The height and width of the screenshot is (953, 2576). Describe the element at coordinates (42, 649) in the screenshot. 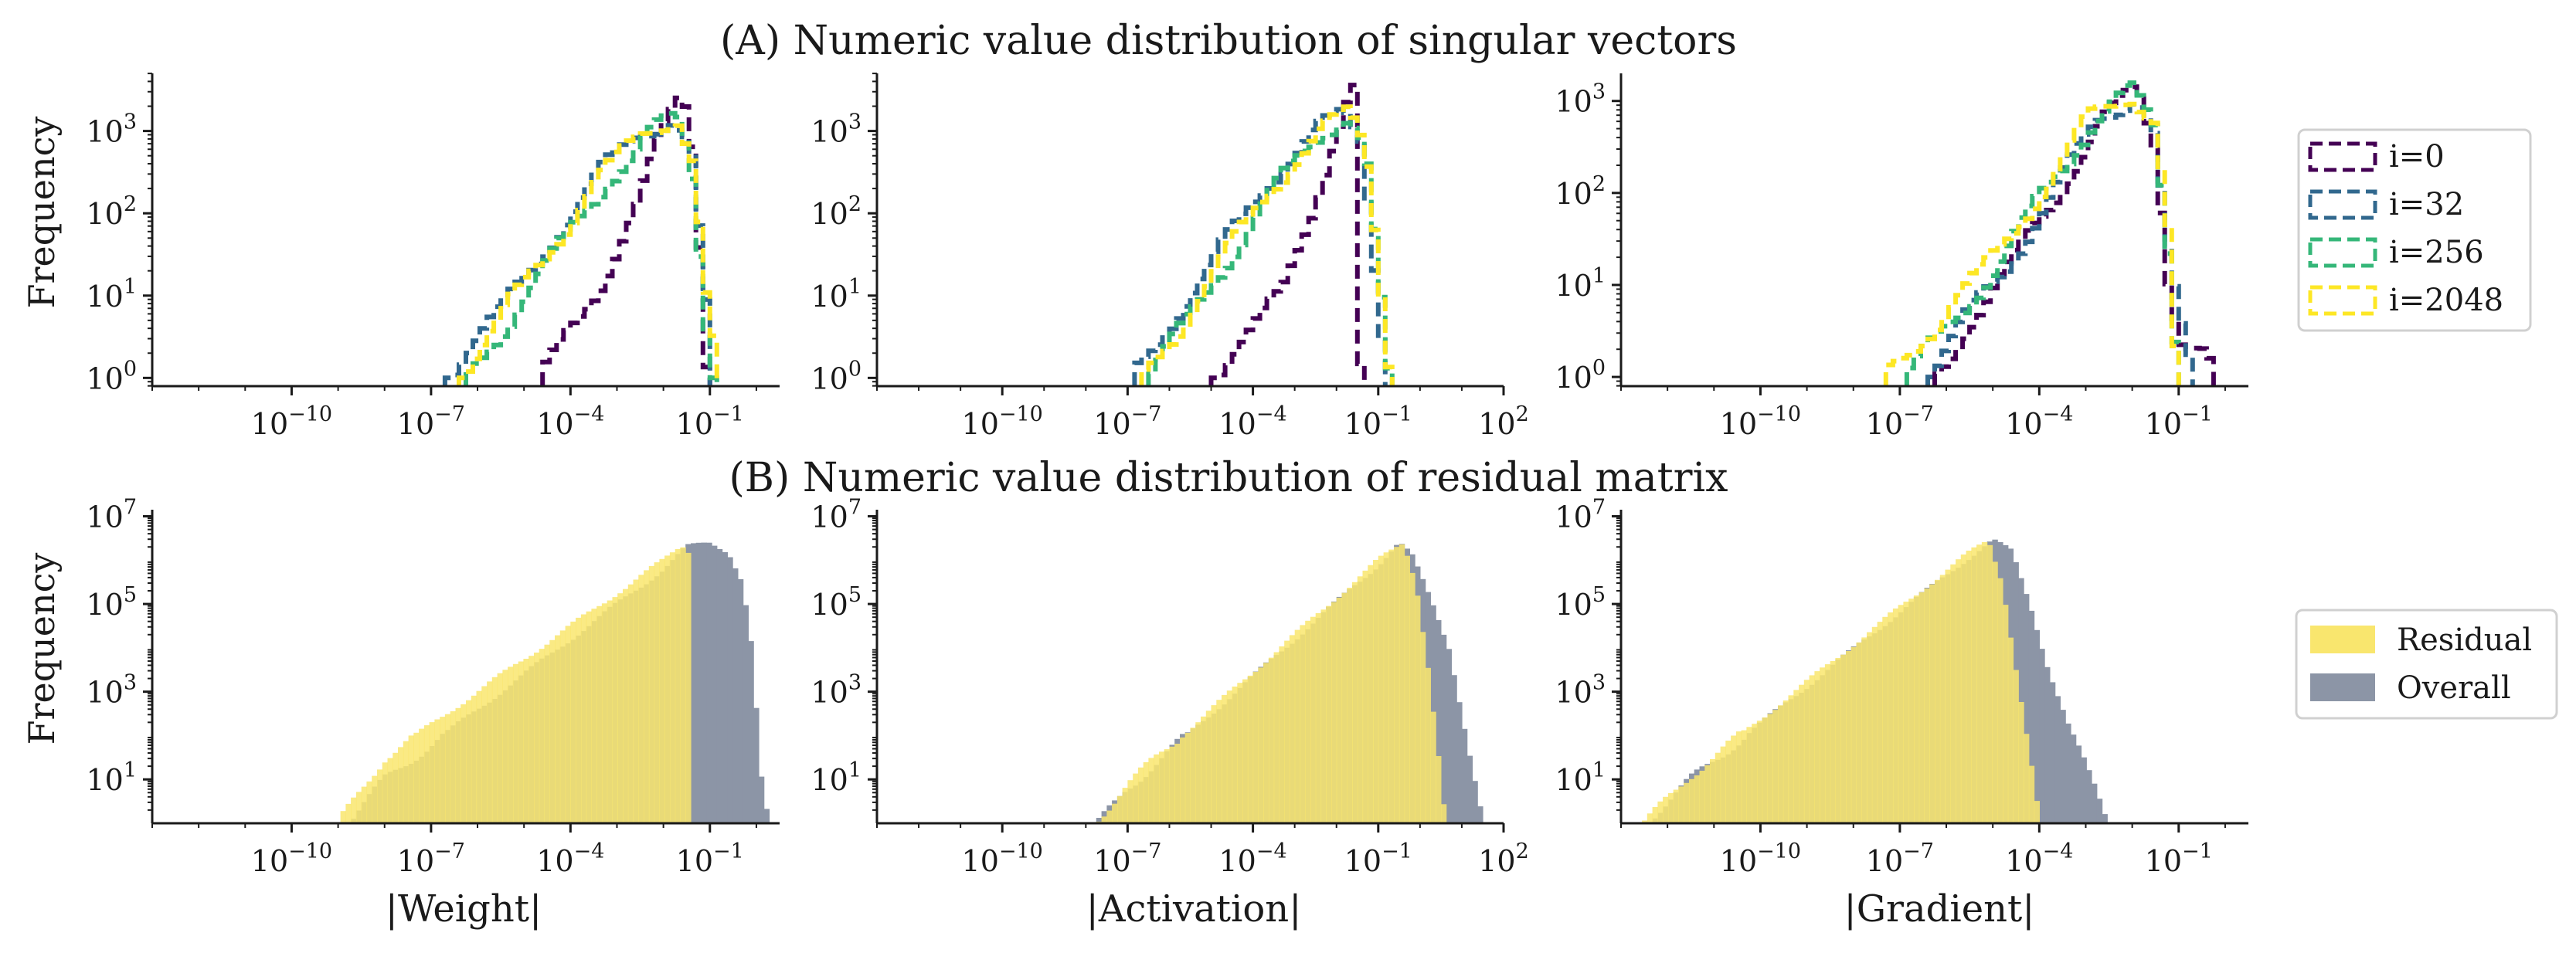

I see `ylabel-row-b: Frequency` at that location.